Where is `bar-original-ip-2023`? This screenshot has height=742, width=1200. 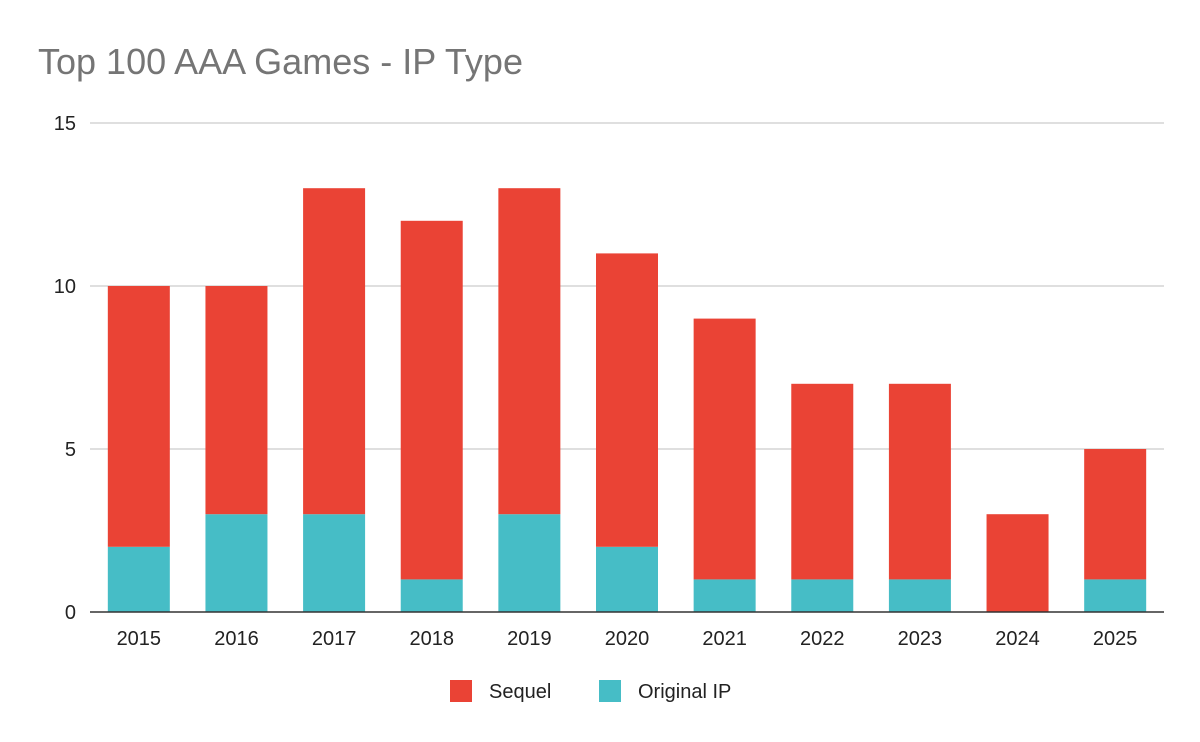
bar-original-ip-2023 is located at coordinates (919, 595).